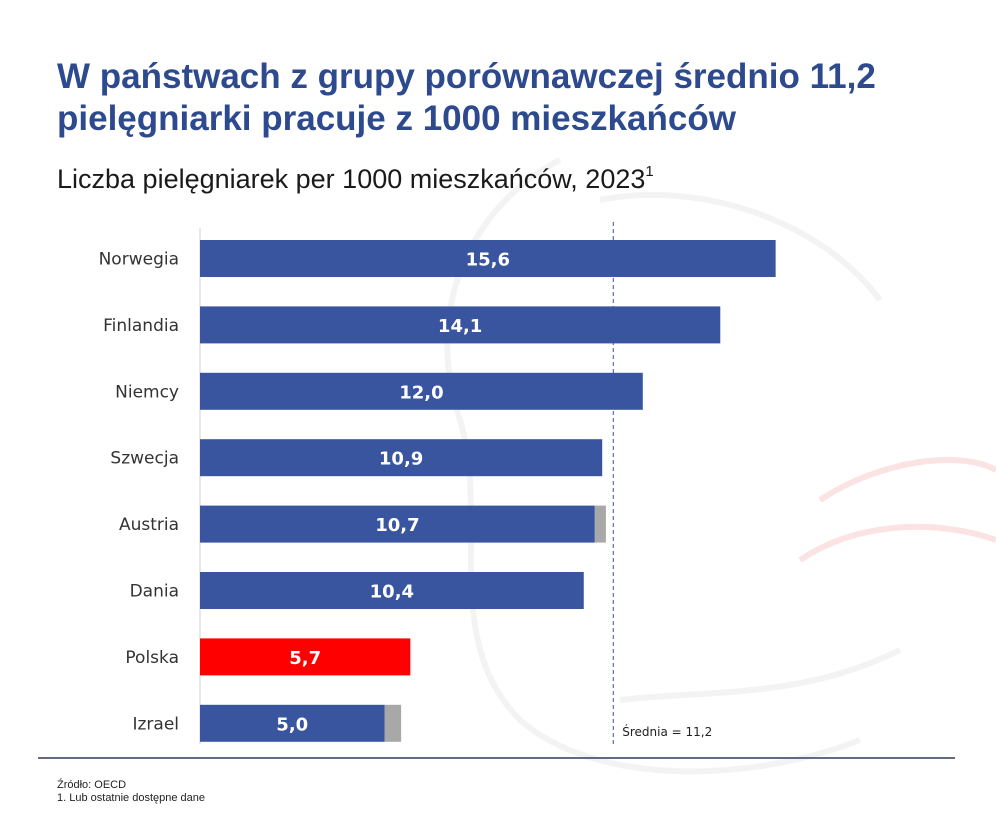  What do you see at coordinates (131, 798) in the screenshot?
I see `footnote: 1. Lub ostatnie dostępne dane` at bounding box center [131, 798].